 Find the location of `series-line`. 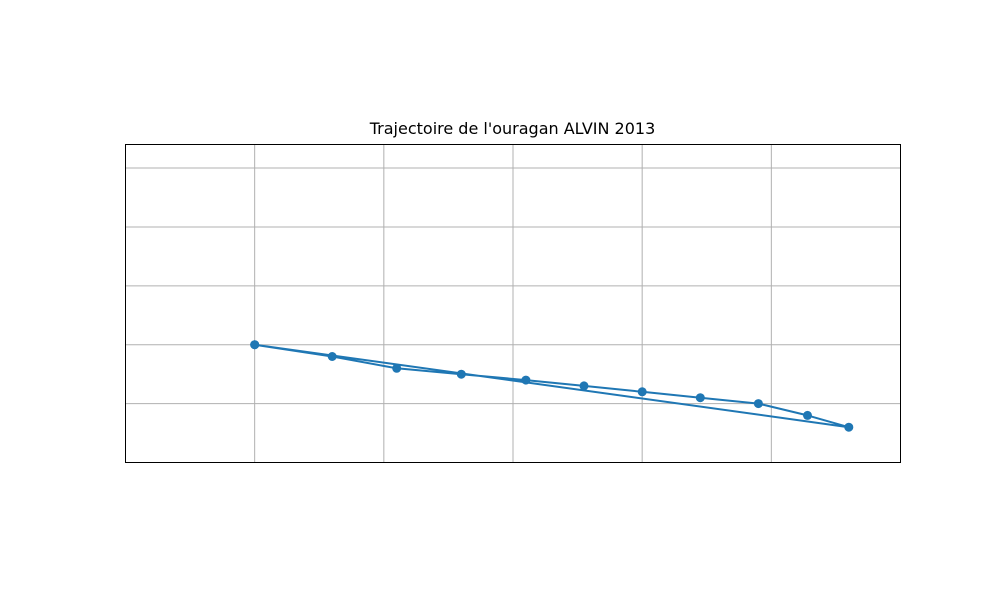

series-line is located at coordinates (552, 386).